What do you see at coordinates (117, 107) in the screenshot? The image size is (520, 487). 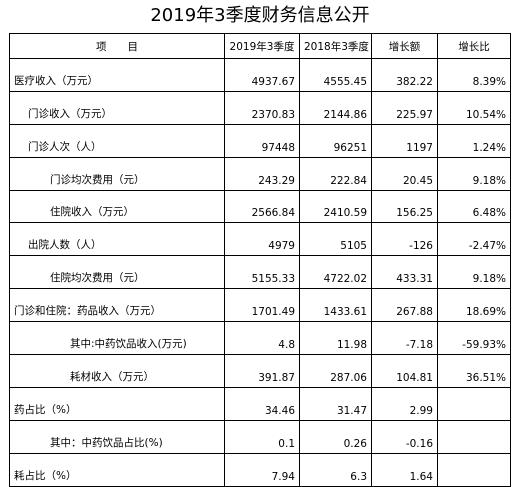 I see `row-label: 门诊收入（万元）` at bounding box center [117, 107].